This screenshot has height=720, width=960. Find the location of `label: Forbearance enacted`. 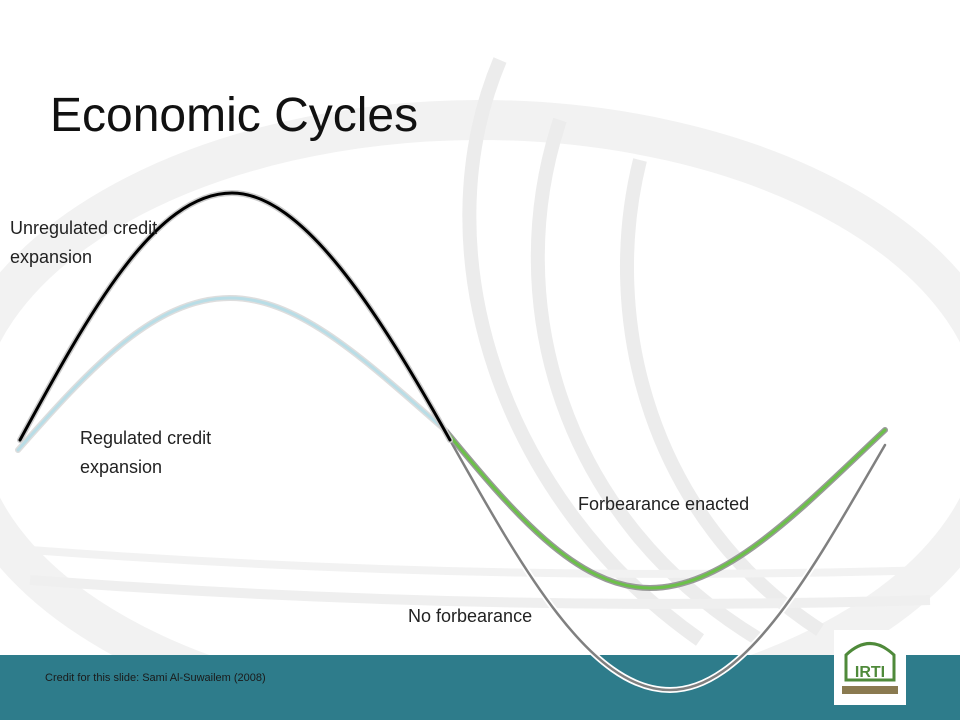

label: Forbearance enacted is located at coordinates (663, 504).